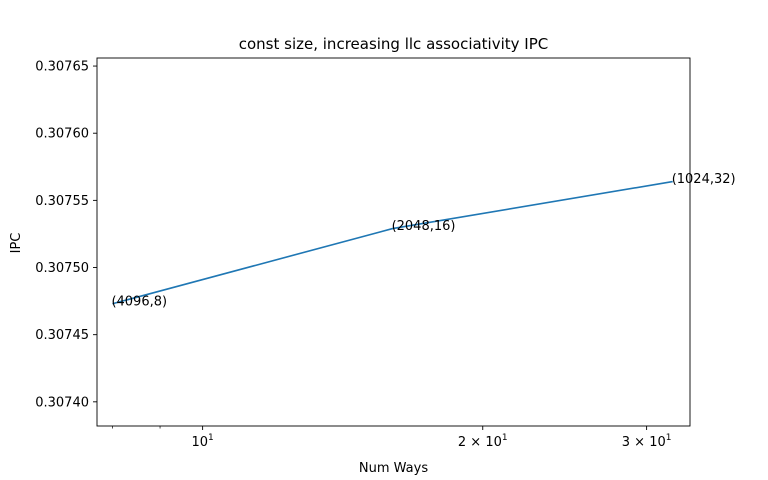 This screenshot has width=768, height=480. I want to click on y-tick-label: 0.30760, so click(62, 134).